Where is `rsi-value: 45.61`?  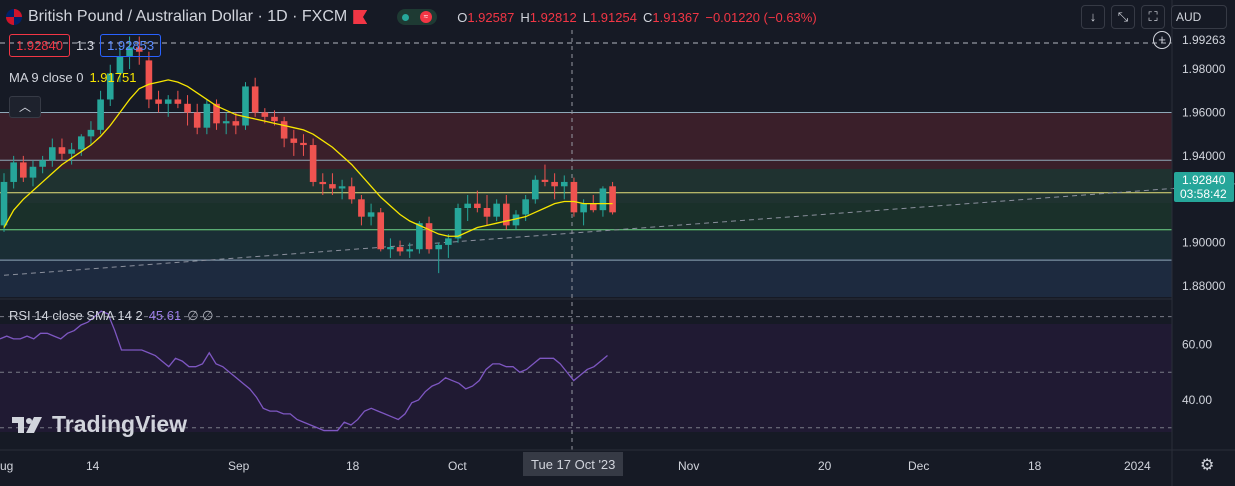 rsi-value: 45.61 is located at coordinates (165, 315).